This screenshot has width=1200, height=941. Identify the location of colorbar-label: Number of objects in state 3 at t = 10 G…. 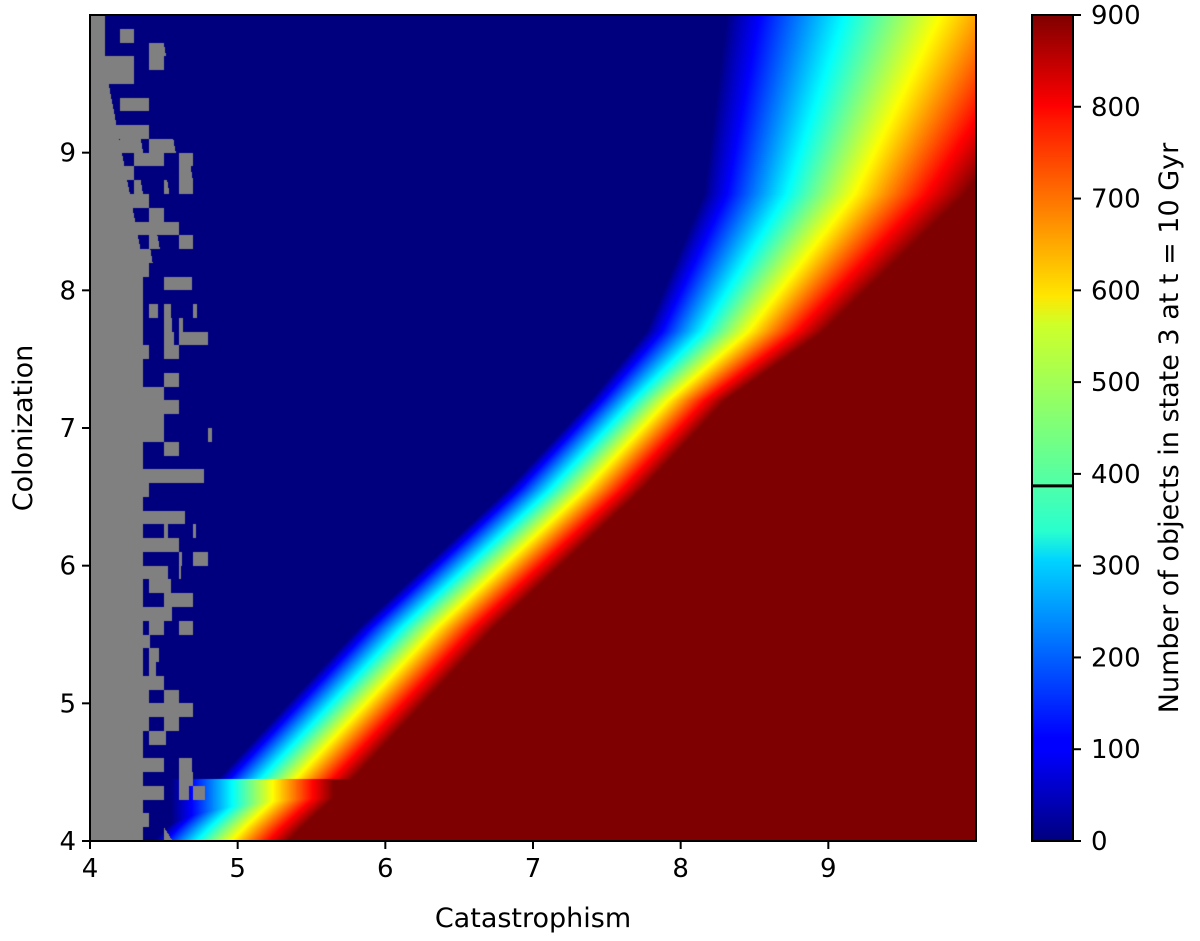
(1169, 427).